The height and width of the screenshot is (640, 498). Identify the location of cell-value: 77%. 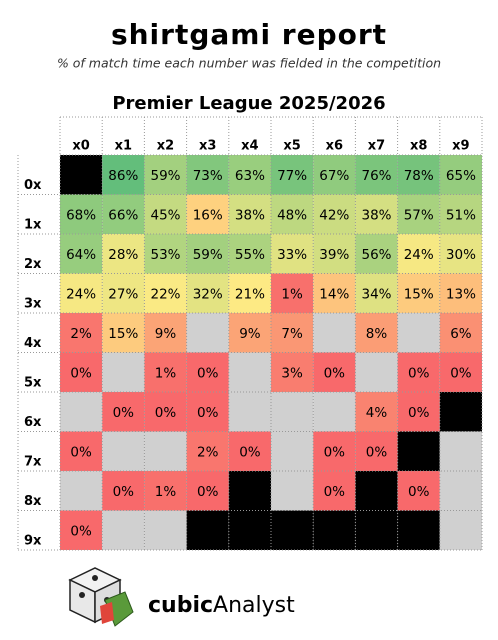
(292, 176).